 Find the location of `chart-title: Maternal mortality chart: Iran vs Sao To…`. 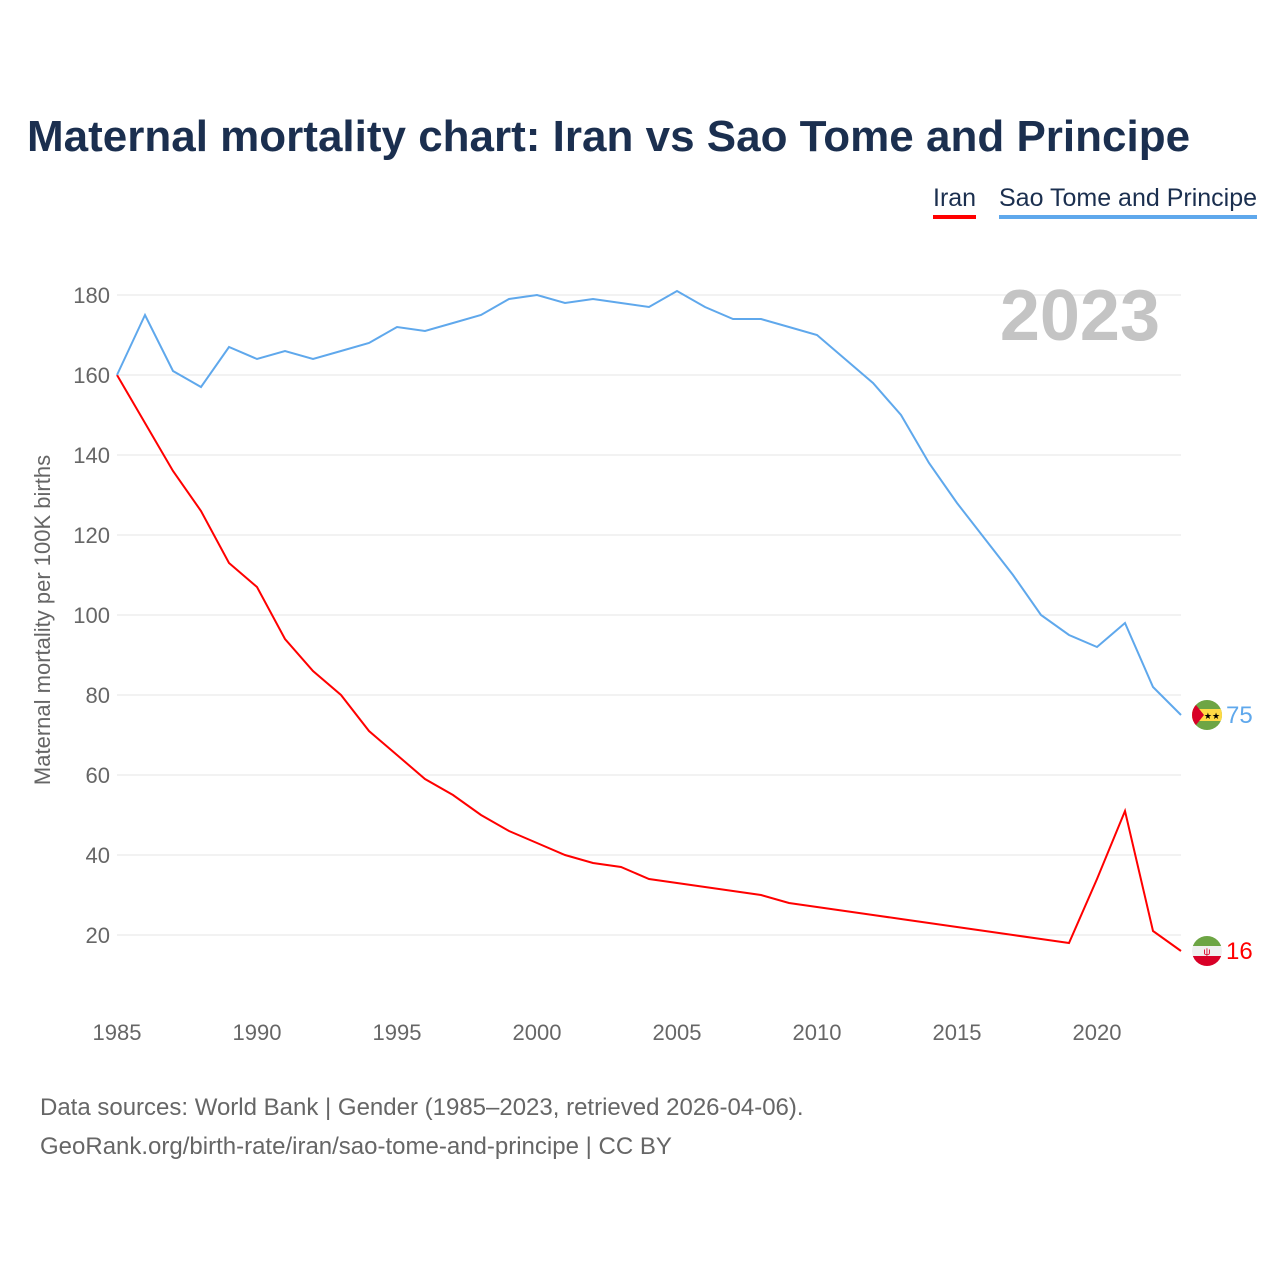

chart-title: Maternal mortality chart: Iran vs Sao To… is located at coordinates (609, 136).